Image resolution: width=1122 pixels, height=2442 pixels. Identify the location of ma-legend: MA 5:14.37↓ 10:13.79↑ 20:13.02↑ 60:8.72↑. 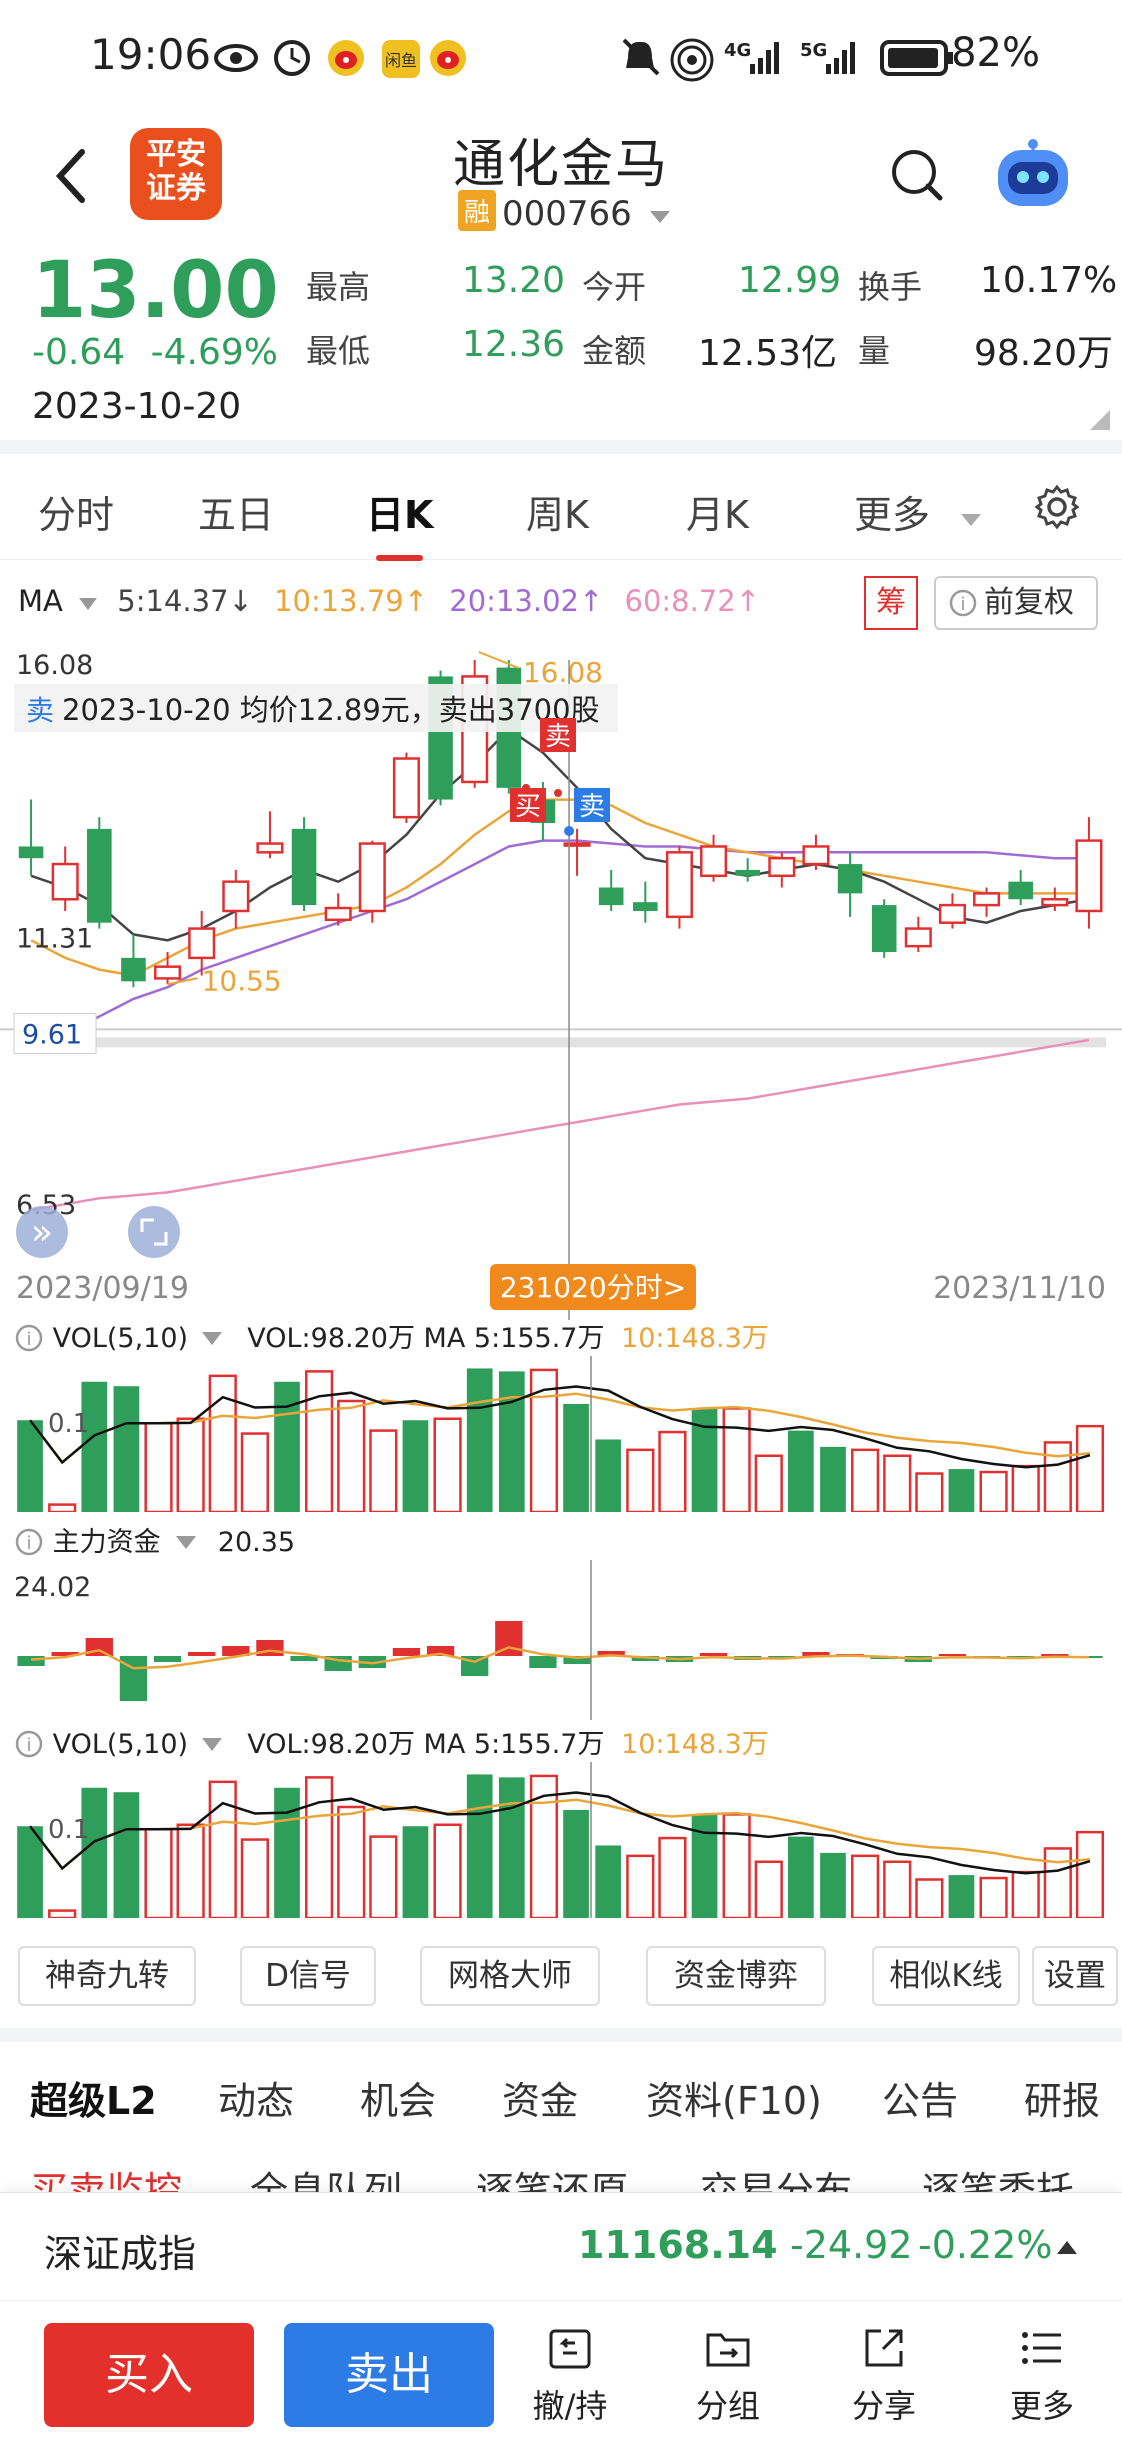
(389, 601).